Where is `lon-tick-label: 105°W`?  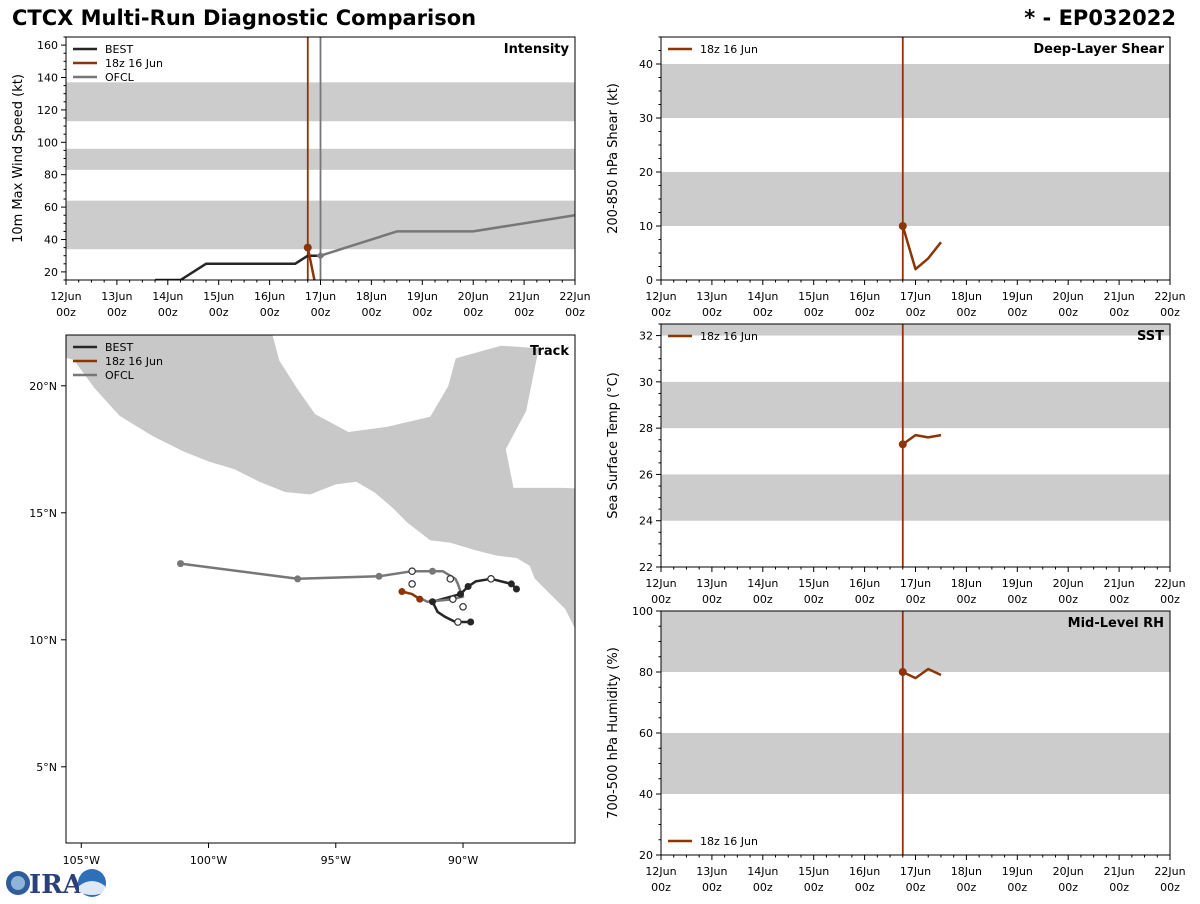 lon-tick-label: 105°W is located at coordinates (81, 860).